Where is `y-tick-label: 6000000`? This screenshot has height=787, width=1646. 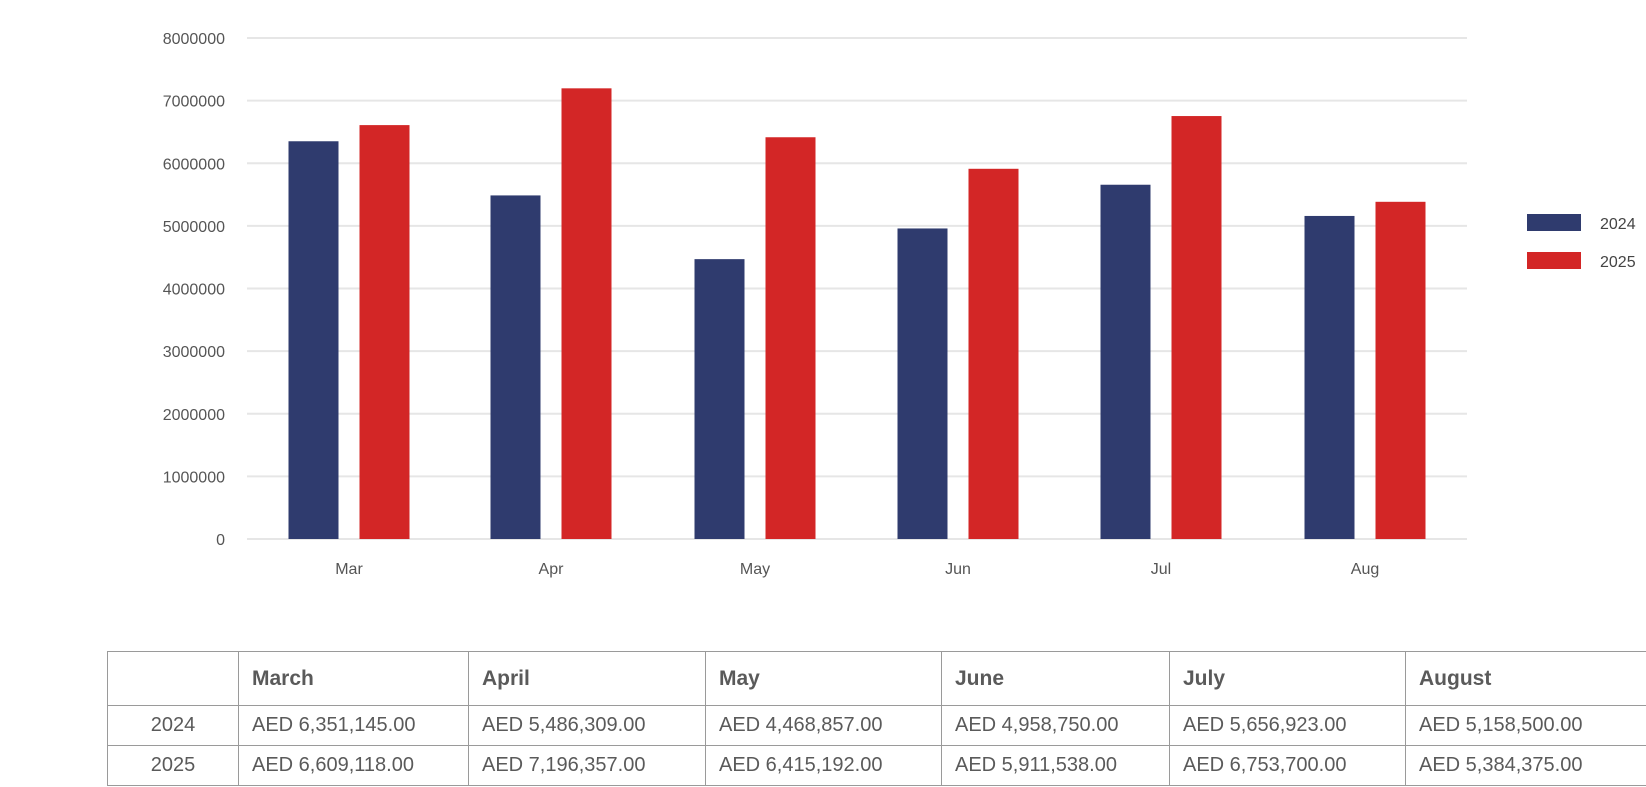
y-tick-label: 6000000 is located at coordinates (194, 164).